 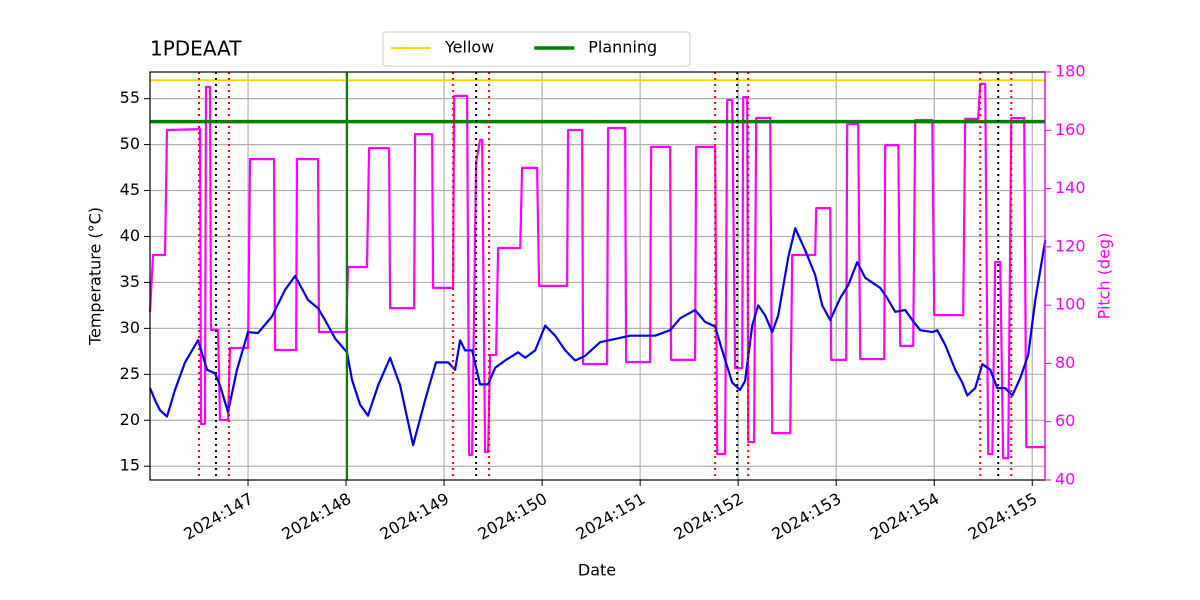 What do you see at coordinates (130, 97) in the screenshot?
I see `y-tick-label: 55` at bounding box center [130, 97].